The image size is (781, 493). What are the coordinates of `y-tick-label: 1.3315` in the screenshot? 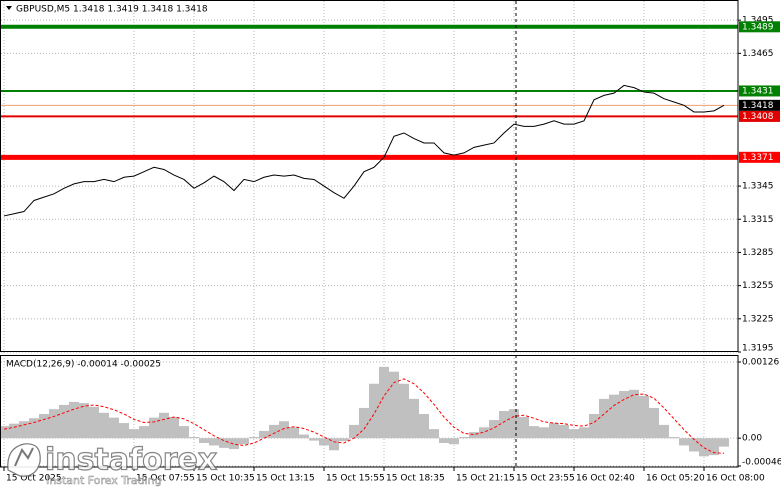 It's located at (758, 220).